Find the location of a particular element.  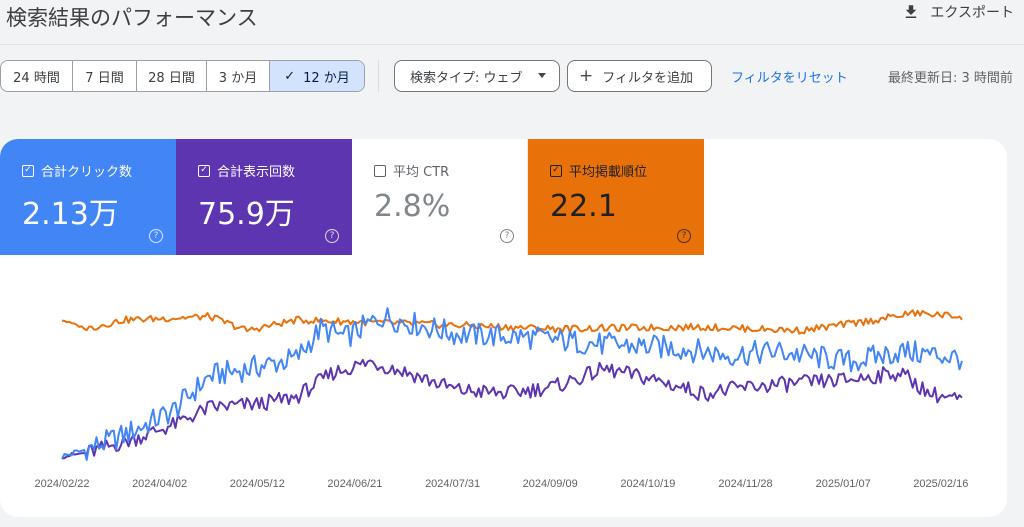

export-label: エクスポート is located at coordinates (972, 13).